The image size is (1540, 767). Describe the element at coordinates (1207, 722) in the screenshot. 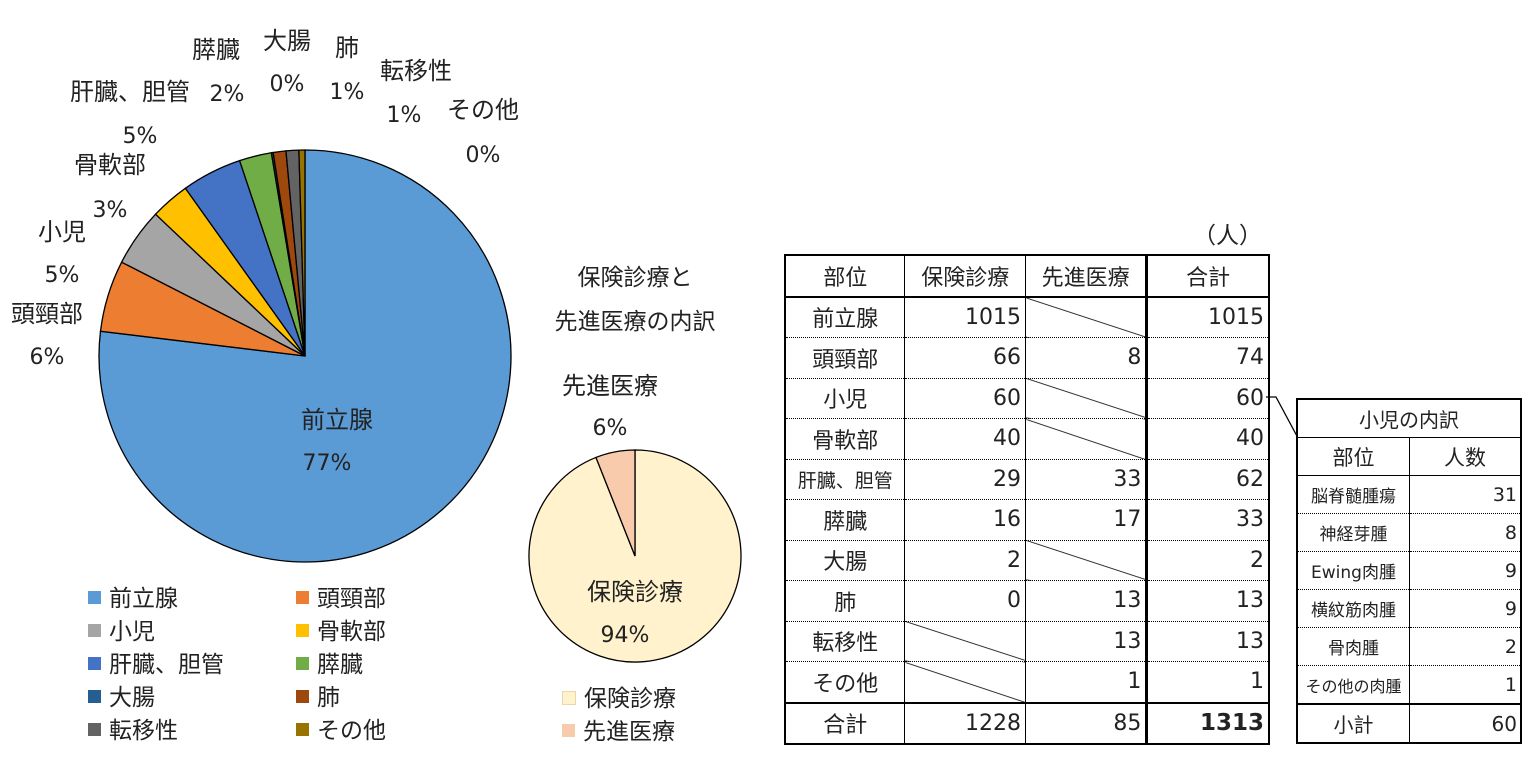

I see `cell-grand-total: 1313` at that location.